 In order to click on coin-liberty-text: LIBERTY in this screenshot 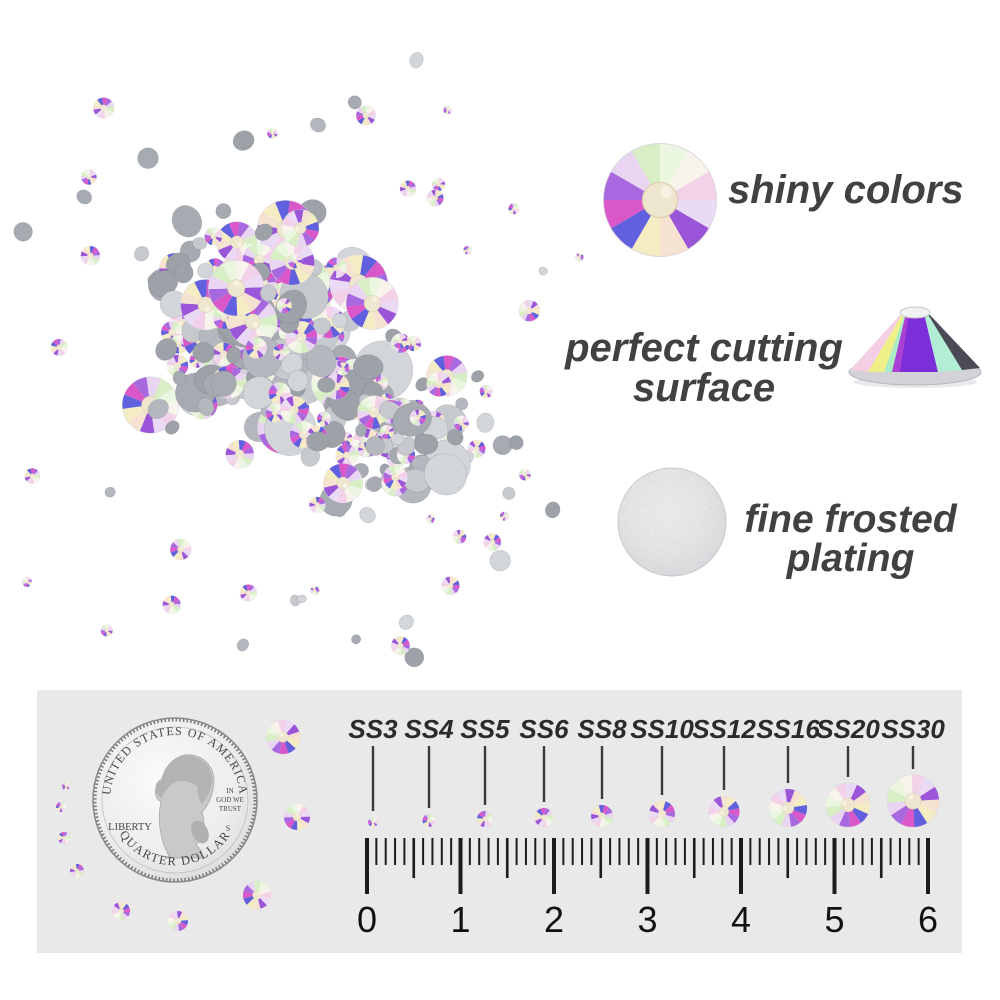, I will do `click(130, 827)`.